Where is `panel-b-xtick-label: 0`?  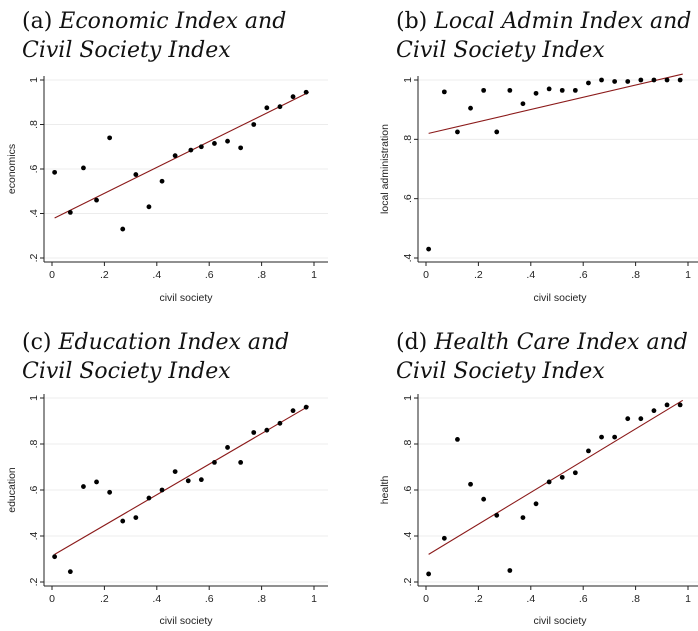
panel-b-xtick-label: 0 is located at coordinates (426, 275).